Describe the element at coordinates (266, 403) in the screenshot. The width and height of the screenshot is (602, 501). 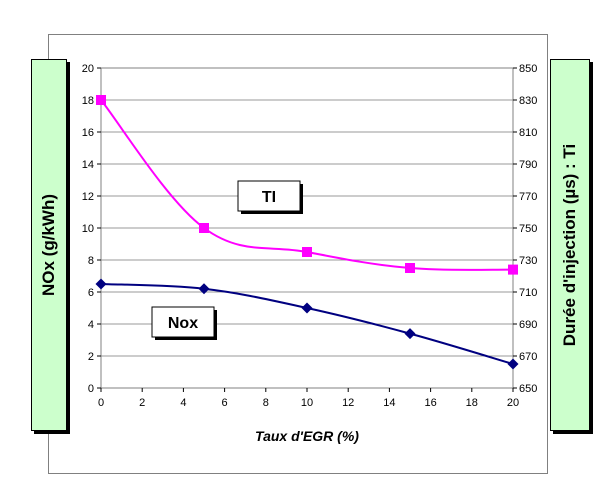
I see `x-tick-label: 8` at that location.